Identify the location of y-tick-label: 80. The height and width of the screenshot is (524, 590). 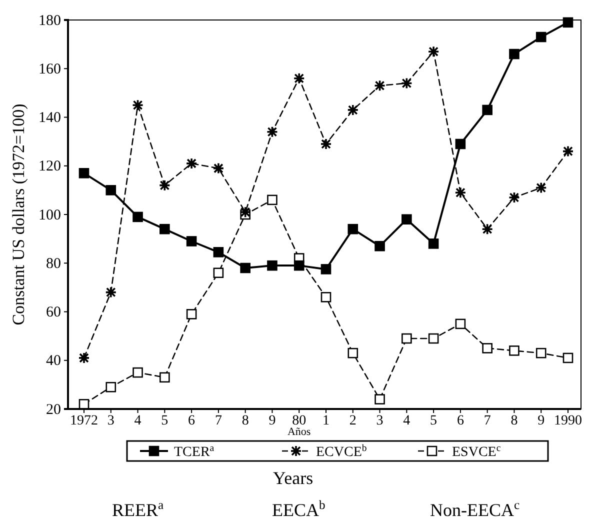
(53, 264).